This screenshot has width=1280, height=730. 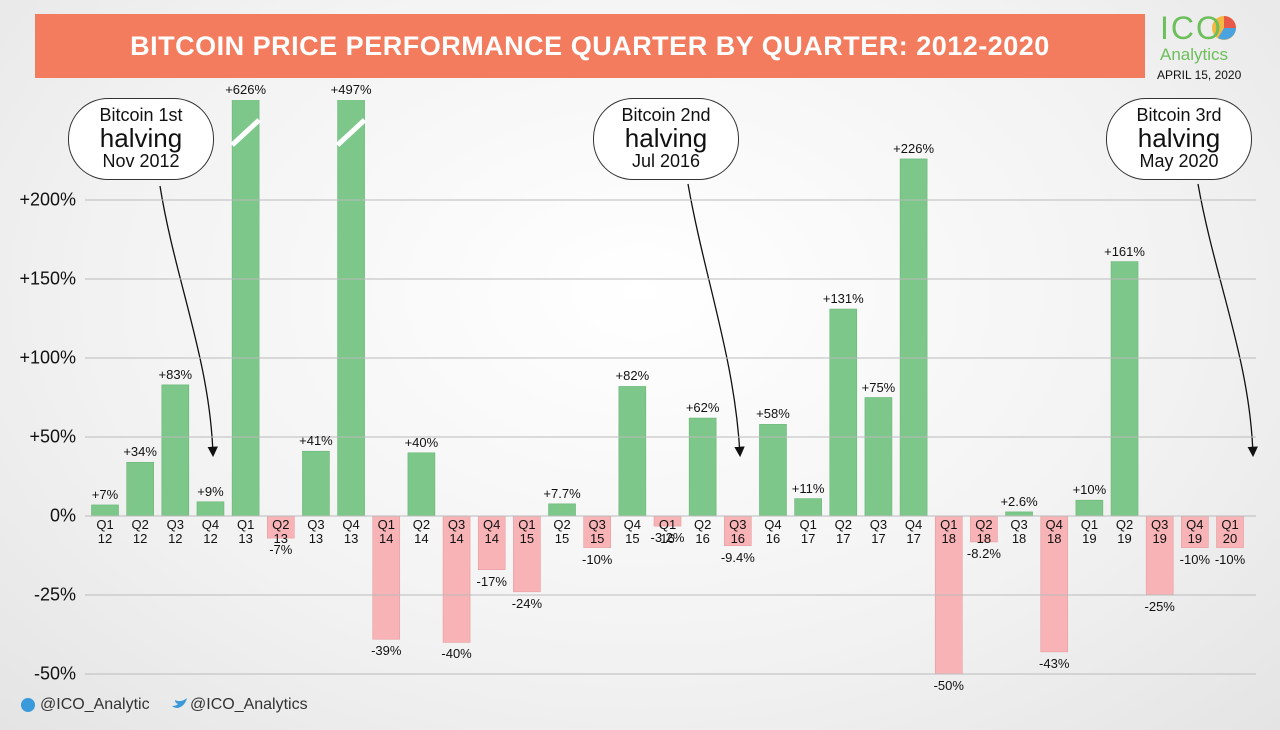 What do you see at coordinates (913, 531) in the screenshot?
I see `x-tick-label: Q4 17` at bounding box center [913, 531].